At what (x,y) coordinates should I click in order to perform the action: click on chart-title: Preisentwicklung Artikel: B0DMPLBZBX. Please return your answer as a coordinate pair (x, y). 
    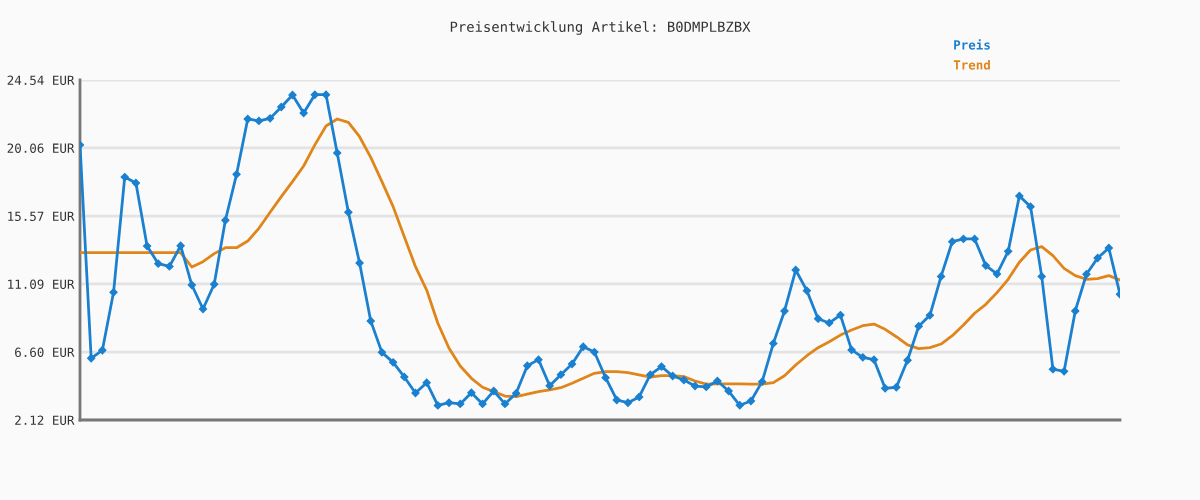
    Looking at the image, I should click on (600, 28).